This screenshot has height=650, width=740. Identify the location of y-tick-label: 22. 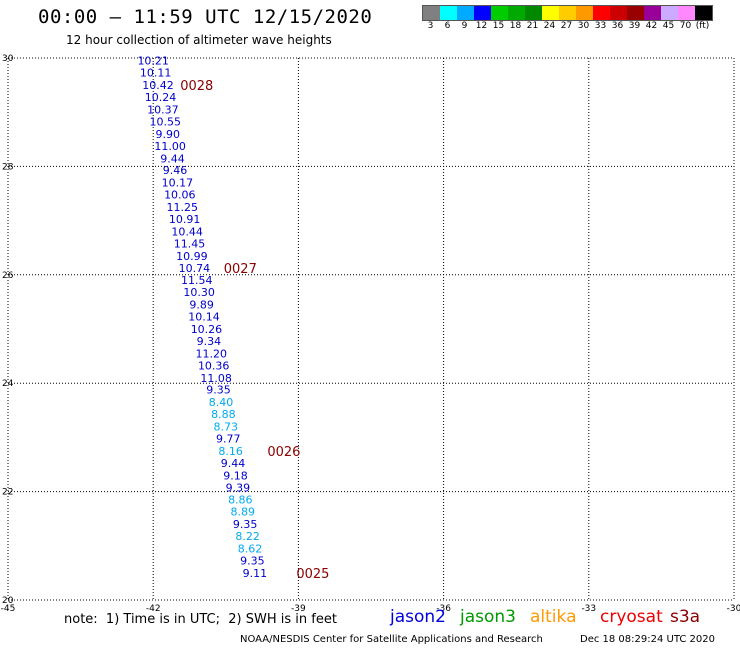
(7, 493).